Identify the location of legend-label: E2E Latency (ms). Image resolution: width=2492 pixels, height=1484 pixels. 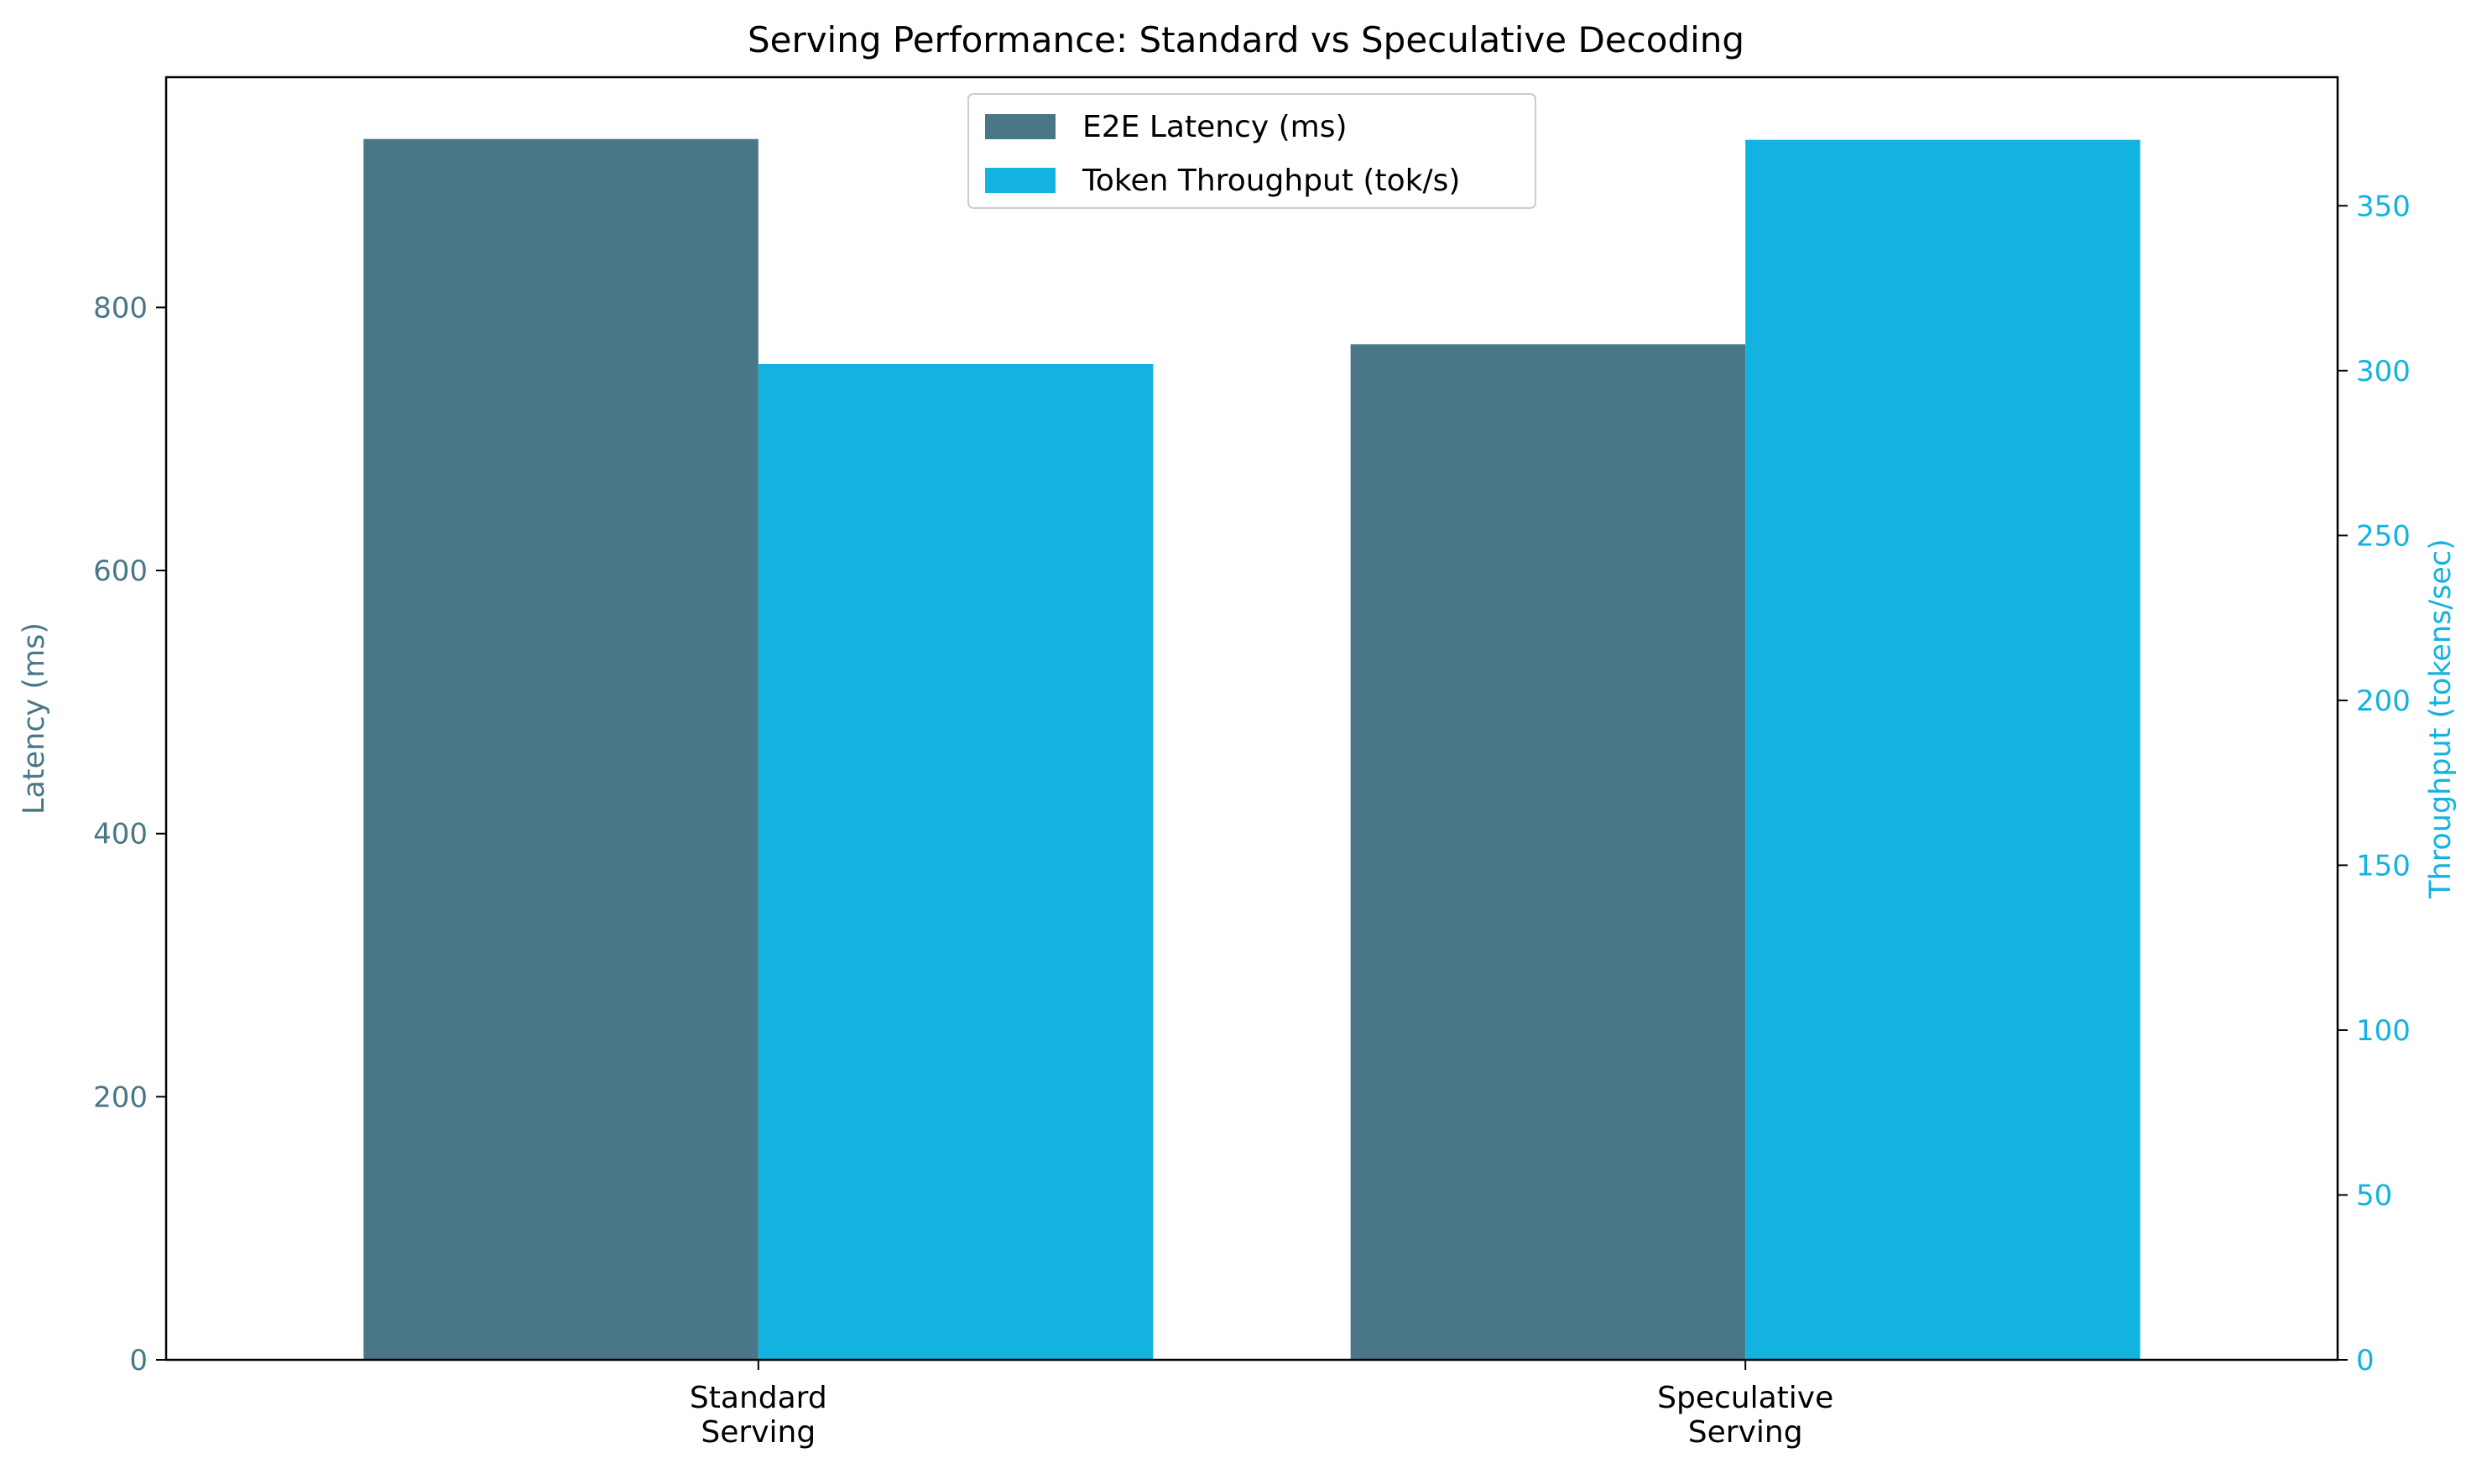
(1215, 127).